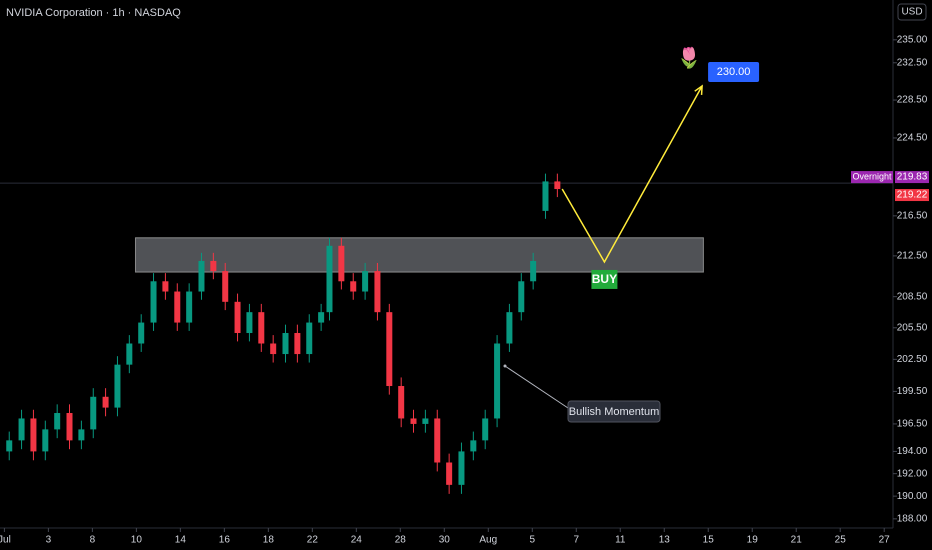  I want to click on y-tick-label: 192.00, so click(912, 473).